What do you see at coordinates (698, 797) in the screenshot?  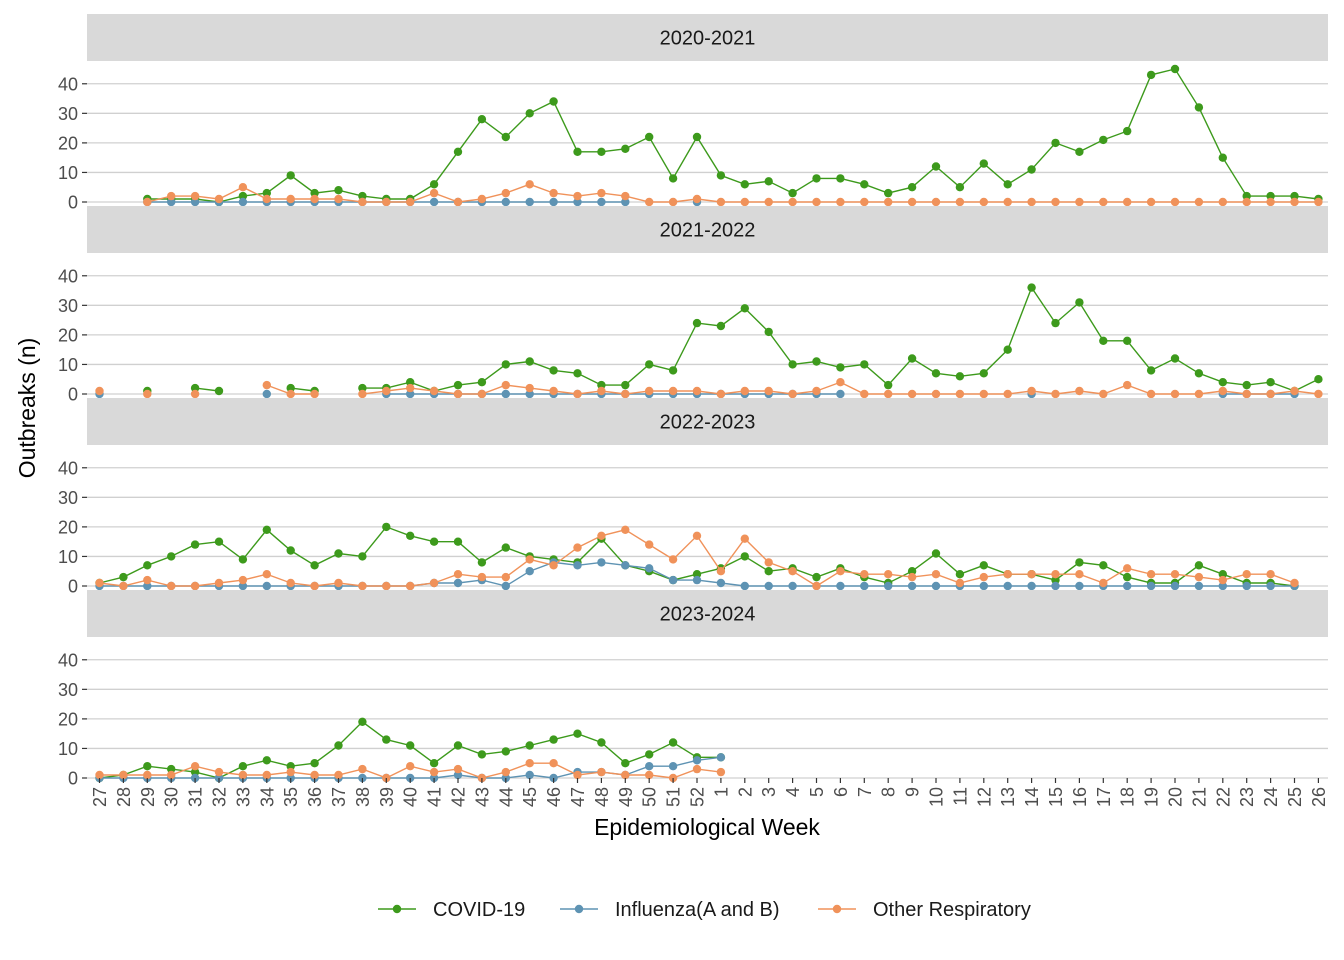 I see `x-tick-label: 52` at bounding box center [698, 797].